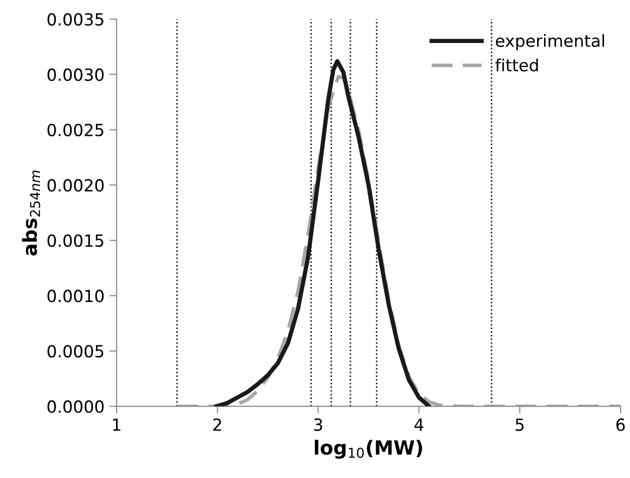 This screenshot has height=478, width=630. Describe the element at coordinates (76, 296) in the screenshot. I see `y-tick-label: 0.0010` at that location.